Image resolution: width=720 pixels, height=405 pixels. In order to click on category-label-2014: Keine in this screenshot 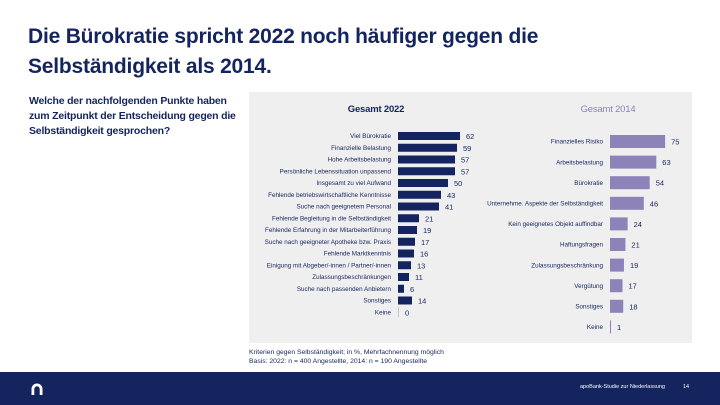, I will do `click(595, 327)`.